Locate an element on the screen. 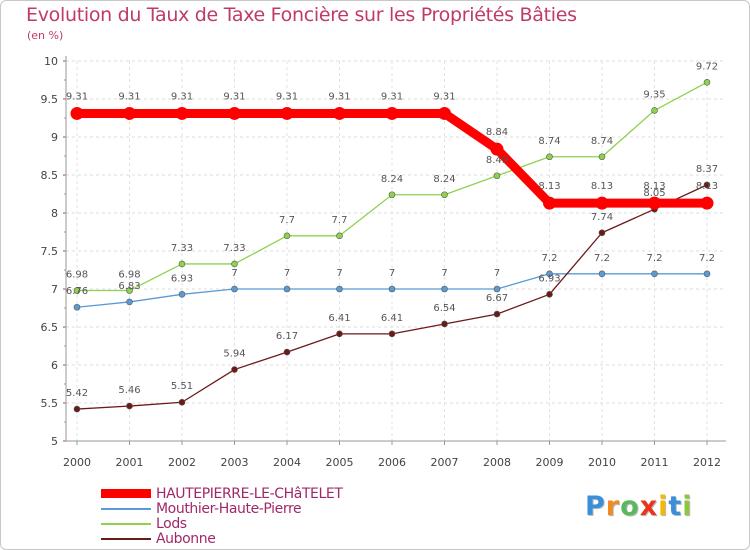 Image resolution: width=750 pixels, height=550 pixels. data-label-3: 6.54 is located at coordinates (444, 308).